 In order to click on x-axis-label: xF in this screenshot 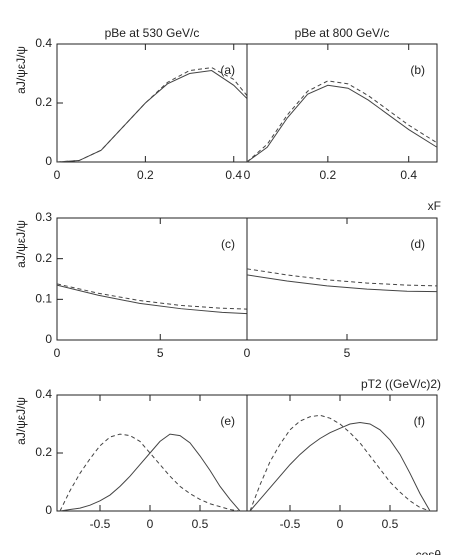, I will do `click(434, 206)`.